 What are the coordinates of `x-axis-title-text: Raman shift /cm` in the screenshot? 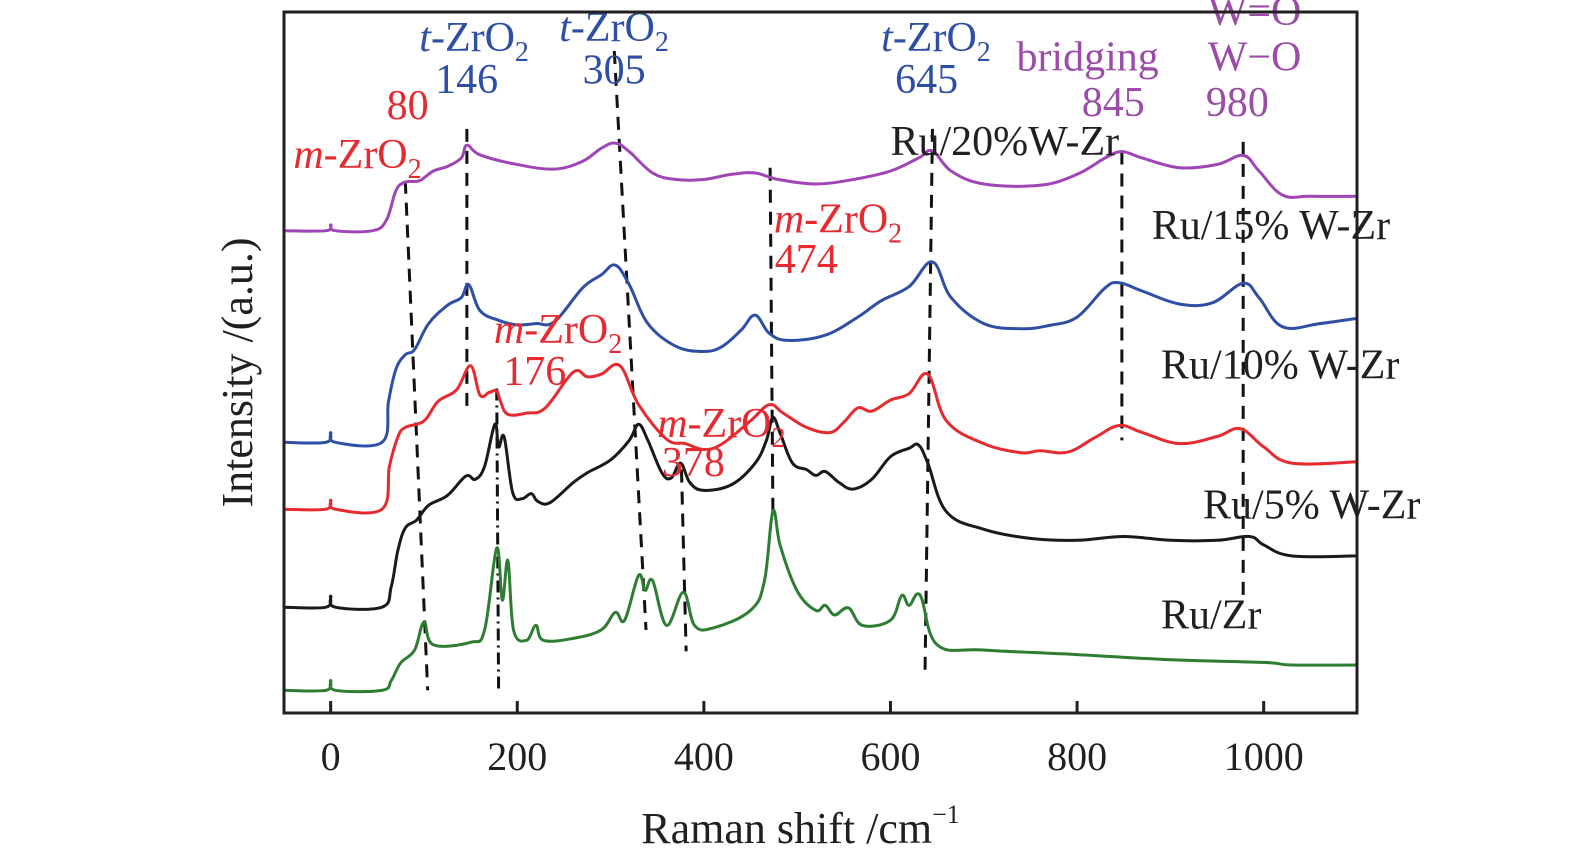 It's located at (786, 828).